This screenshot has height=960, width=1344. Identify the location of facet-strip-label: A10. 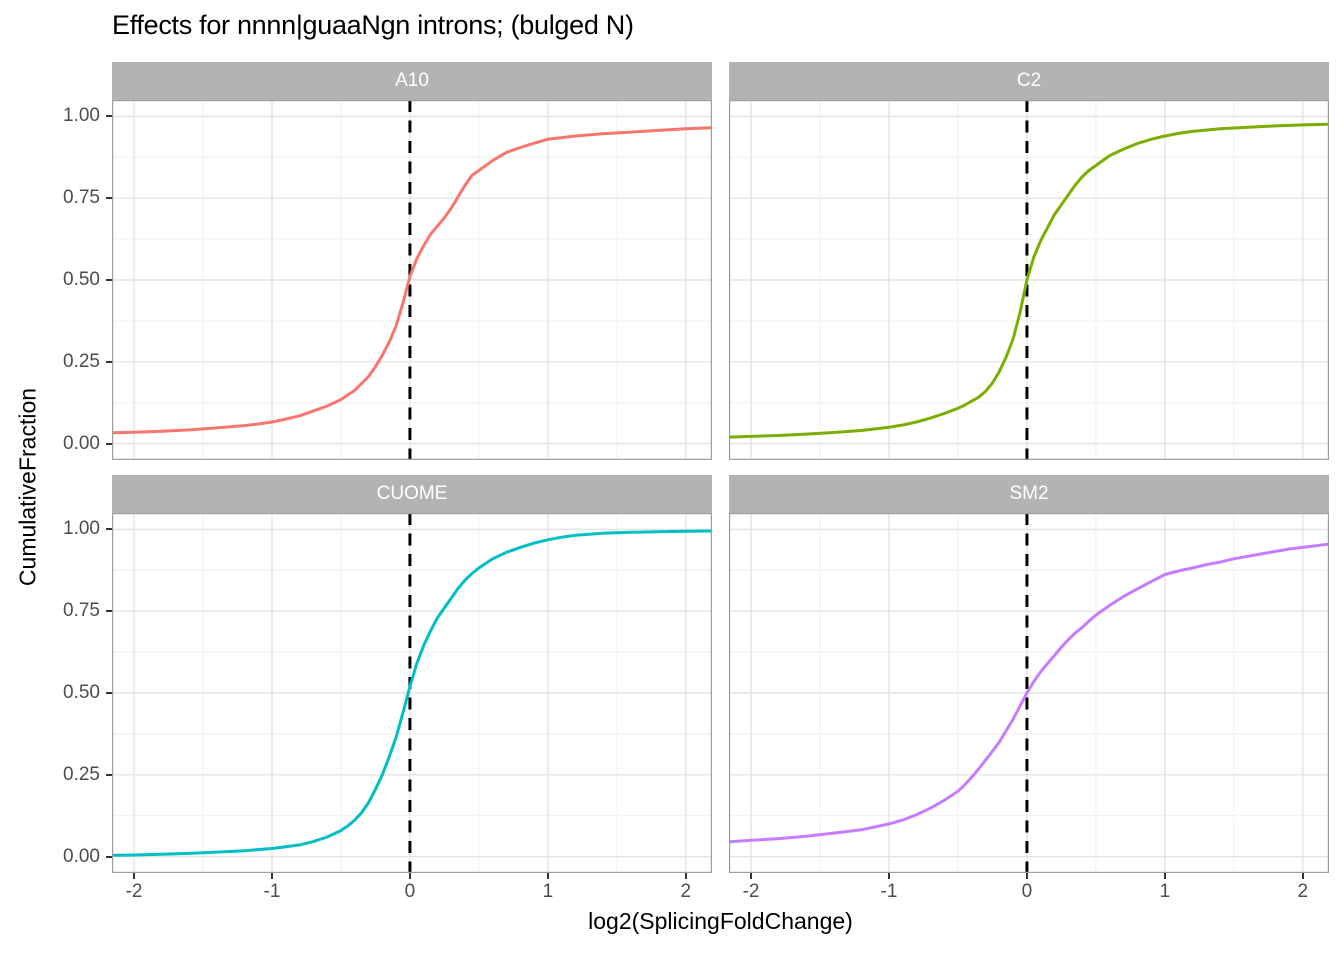
(412, 80).